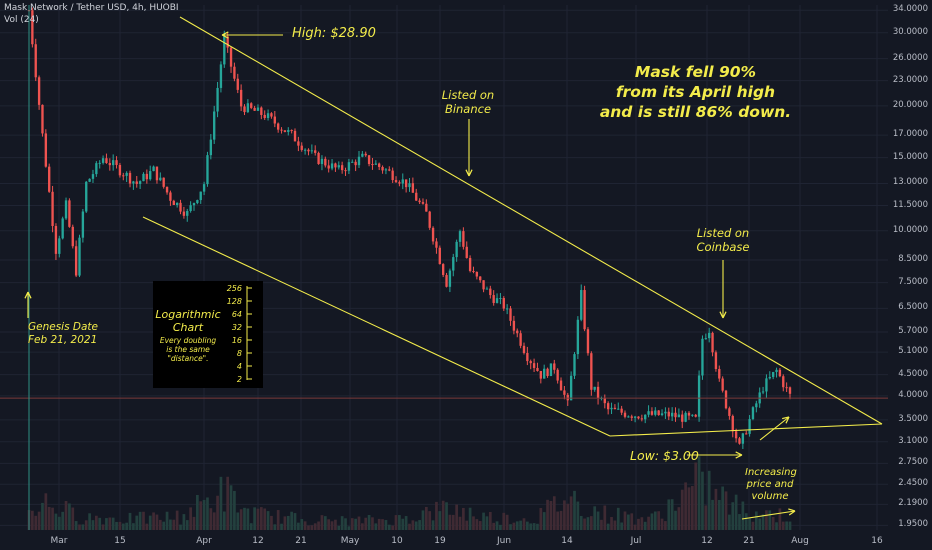 The height and width of the screenshot is (550, 932). Describe the element at coordinates (910, 134) in the screenshot. I see `y-tick-label: 17.0000` at that location.